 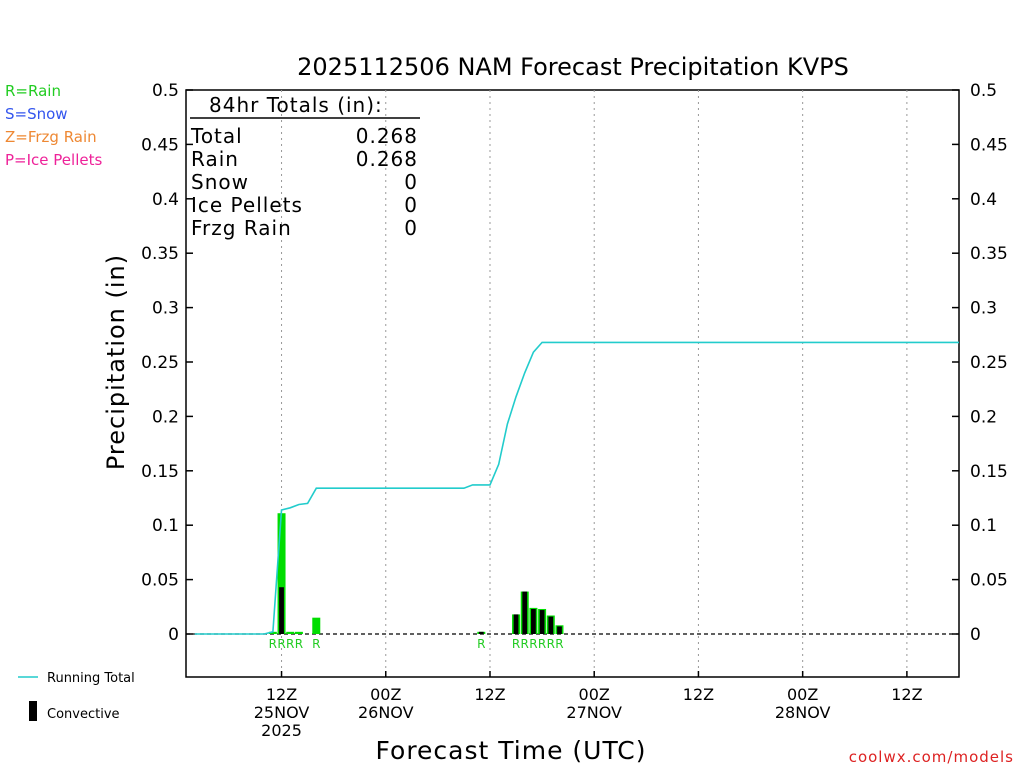 What do you see at coordinates (216, 136) in the screenshot?
I see `totals-row-label-0: Total` at bounding box center [216, 136].